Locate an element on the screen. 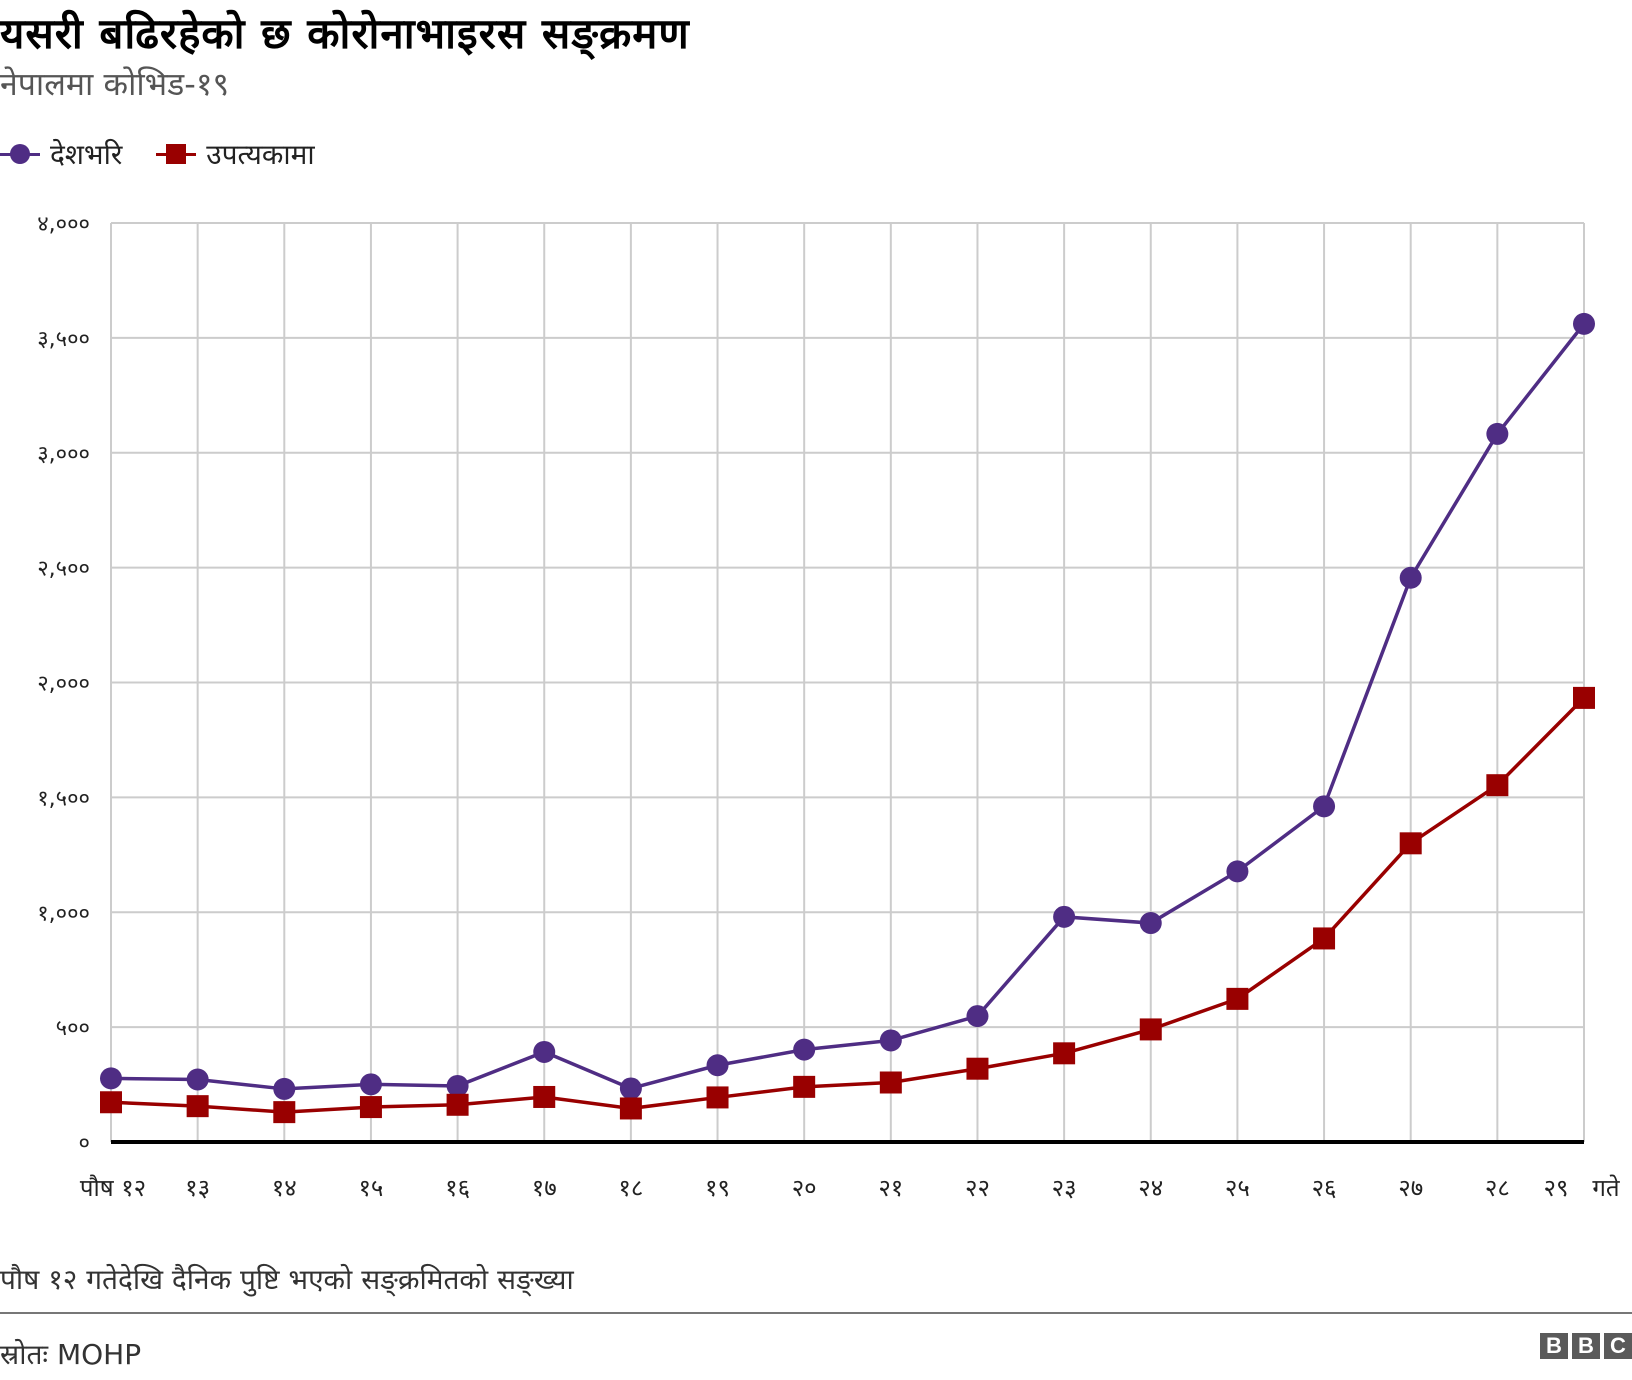  square-marker-icon is located at coordinates (176, 154).